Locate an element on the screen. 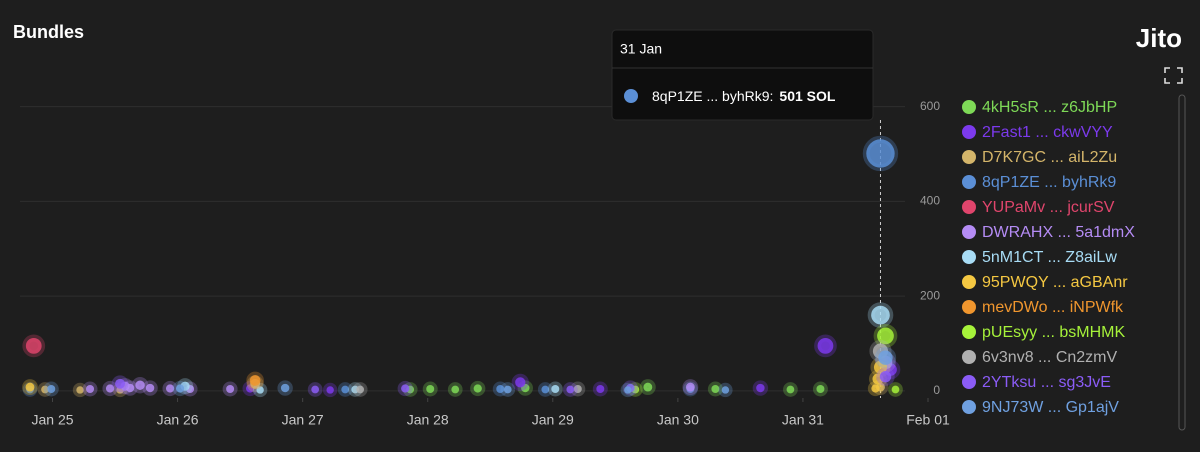 The height and width of the screenshot is (452, 1200). legend-item: 2Fast1 ... ckwVYY is located at coordinates (1037, 132).